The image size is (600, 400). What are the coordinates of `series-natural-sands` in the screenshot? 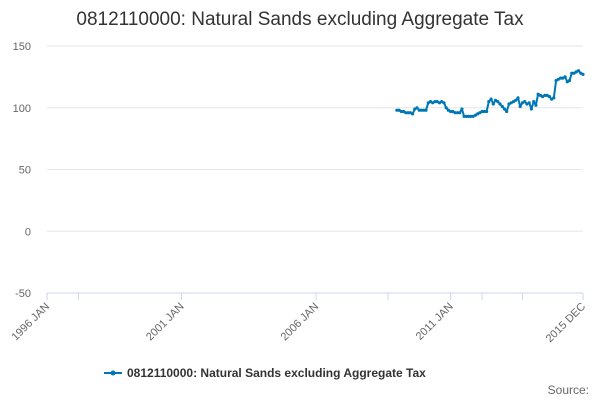 It's located at (490, 93).